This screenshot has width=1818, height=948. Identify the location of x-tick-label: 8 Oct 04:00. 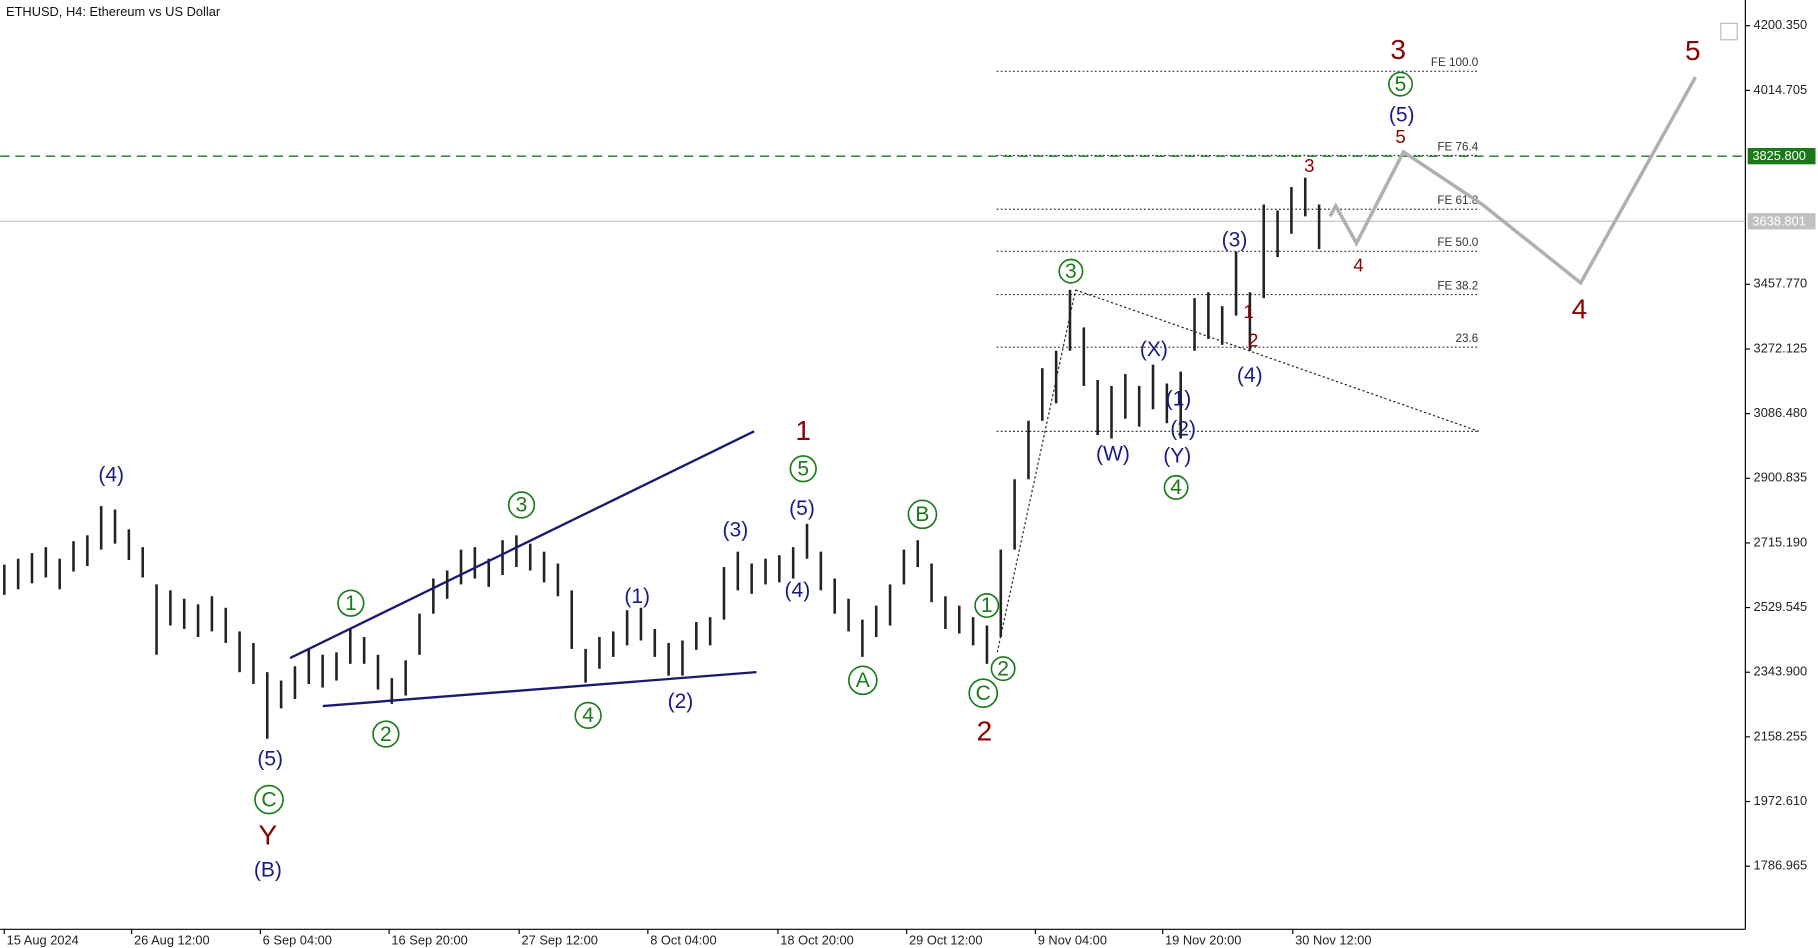
(683, 939).